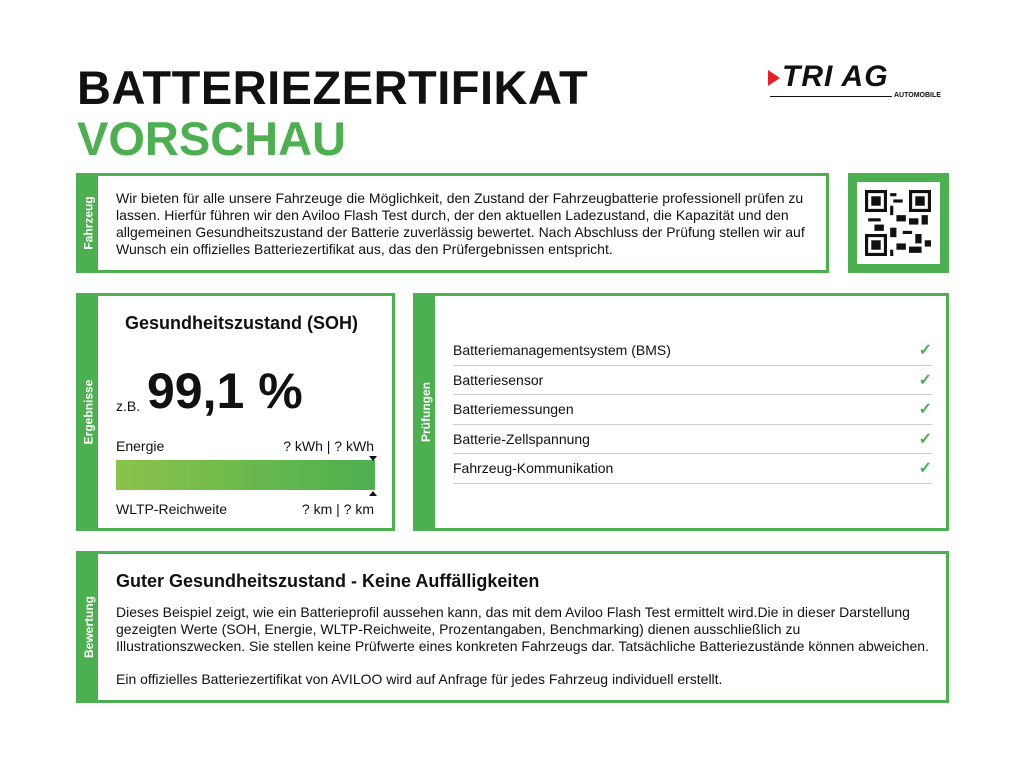 The width and height of the screenshot is (1024, 768). What do you see at coordinates (498, 379) in the screenshot?
I see `check-item-label: Batteriesensor` at bounding box center [498, 379].